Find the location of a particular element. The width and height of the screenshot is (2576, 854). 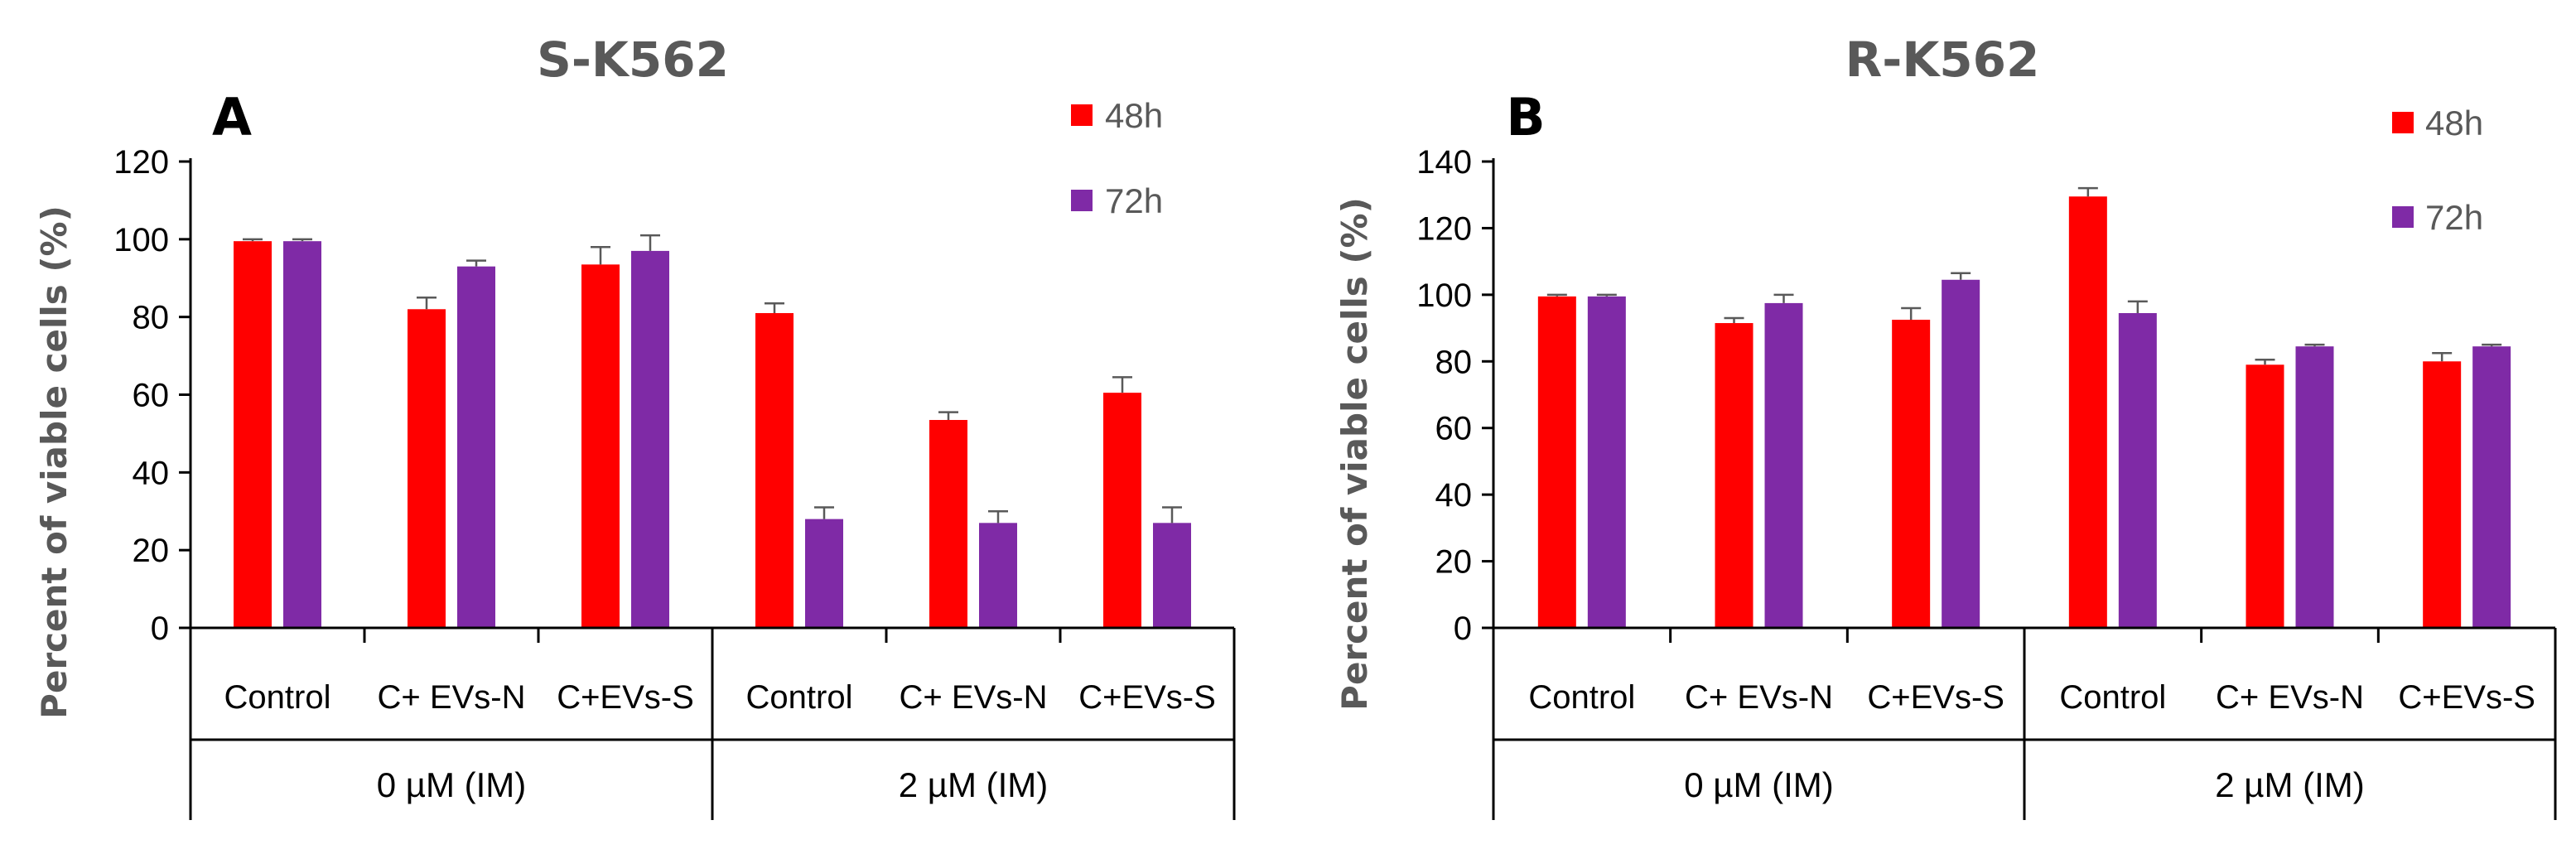

group-label: 2 µM (IM) is located at coordinates (974, 784).